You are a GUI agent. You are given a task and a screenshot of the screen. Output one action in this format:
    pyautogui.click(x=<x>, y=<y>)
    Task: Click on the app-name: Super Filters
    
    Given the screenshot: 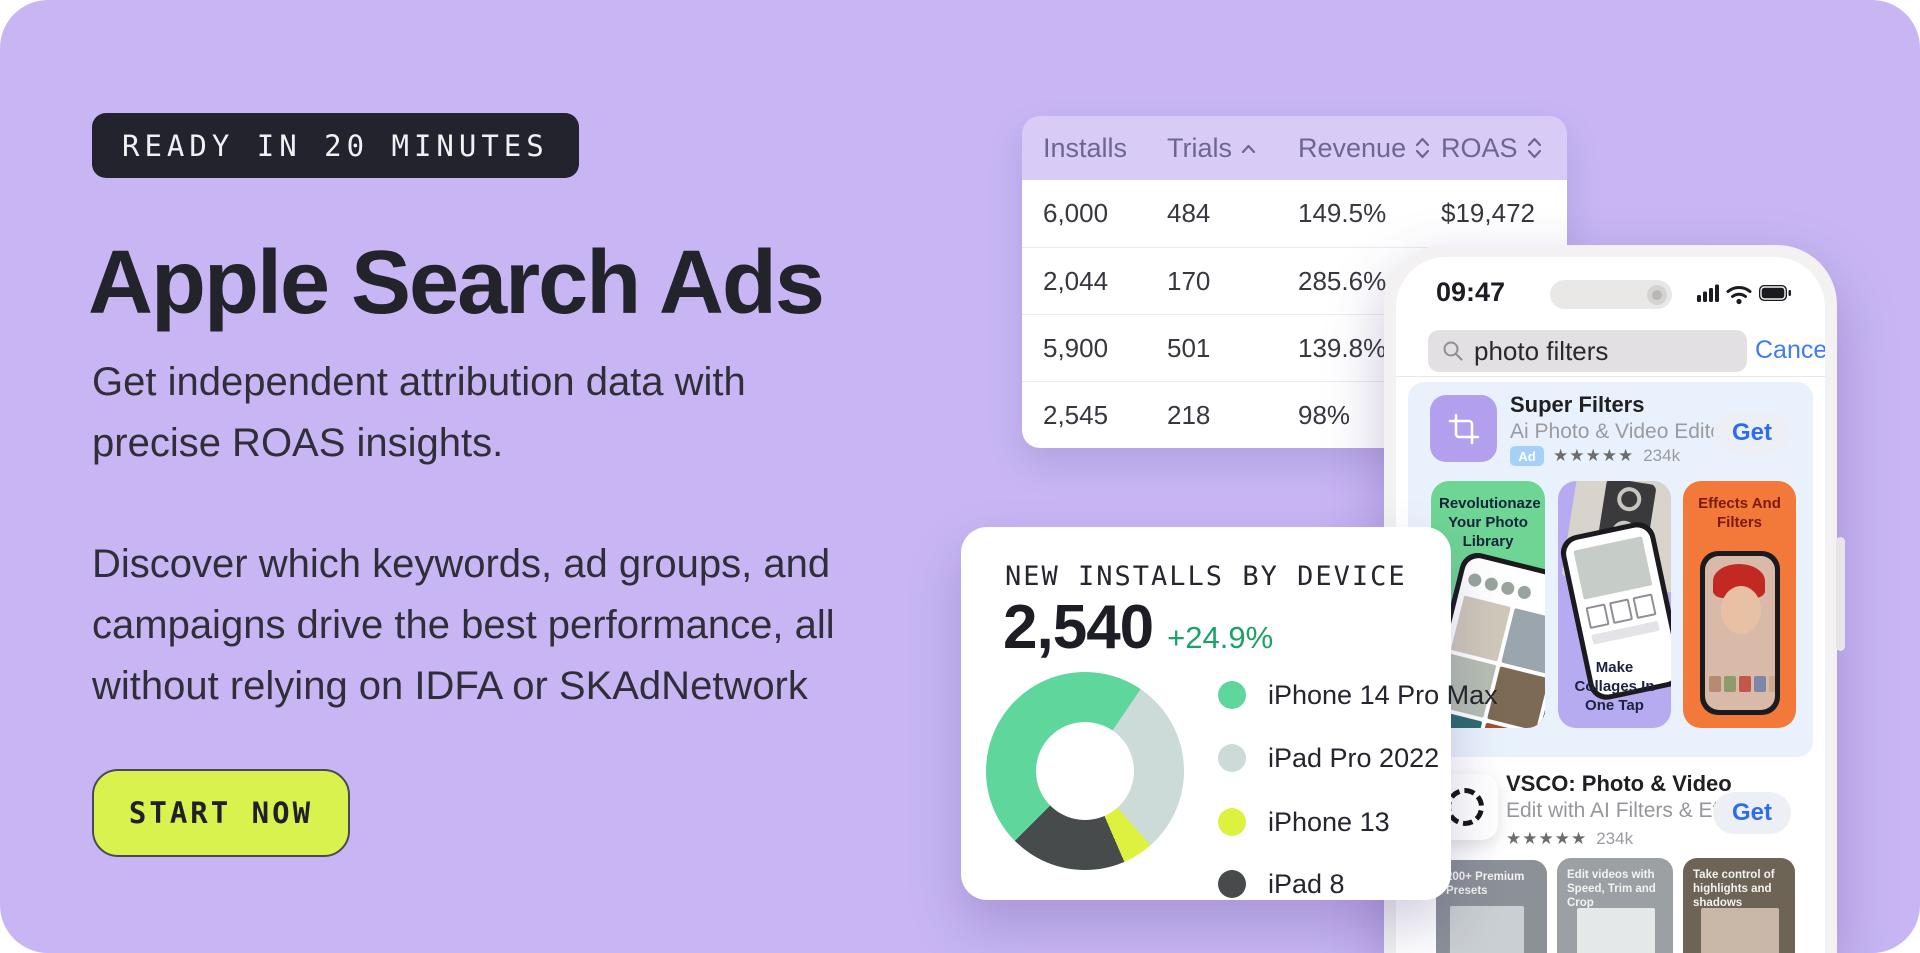 What is the action you would take?
    pyautogui.click(x=1577, y=404)
    